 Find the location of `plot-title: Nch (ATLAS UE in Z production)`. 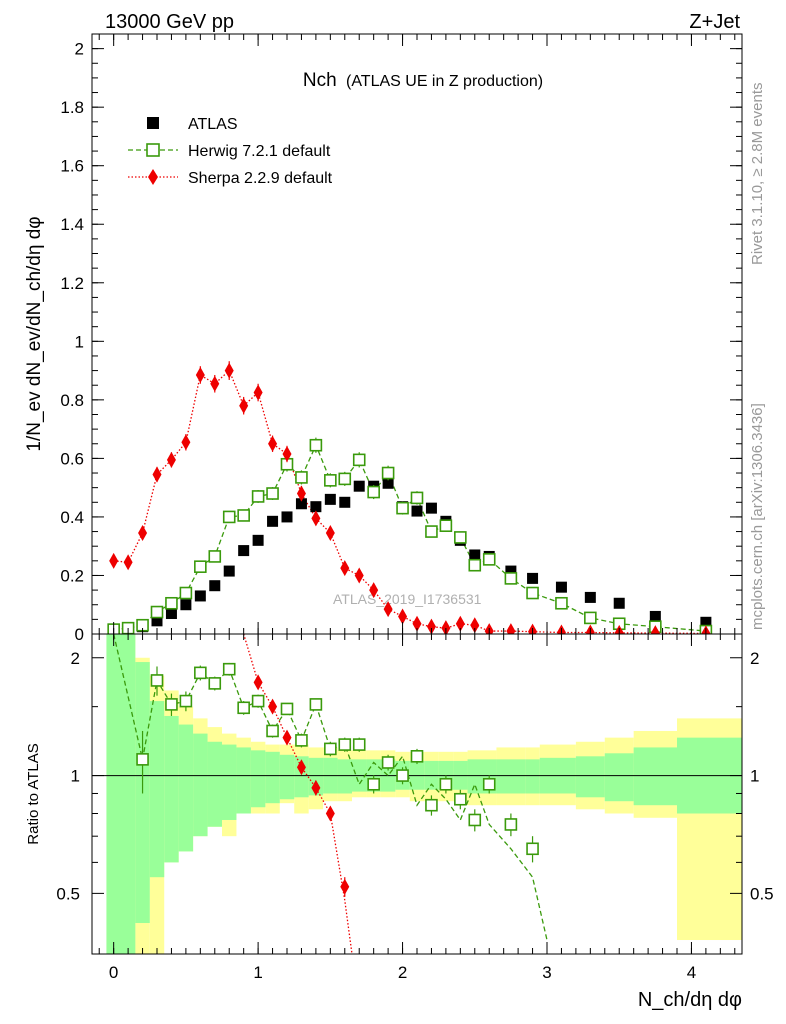

plot-title: Nch (ATLAS UE in Z production) is located at coordinates (423, 80).